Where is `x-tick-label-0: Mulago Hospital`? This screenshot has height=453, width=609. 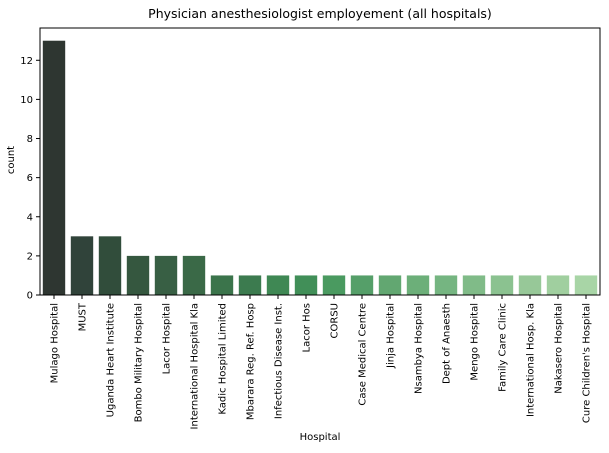
x-tick-label-0: Mulago Hospital is located at coordinates (55, 343).